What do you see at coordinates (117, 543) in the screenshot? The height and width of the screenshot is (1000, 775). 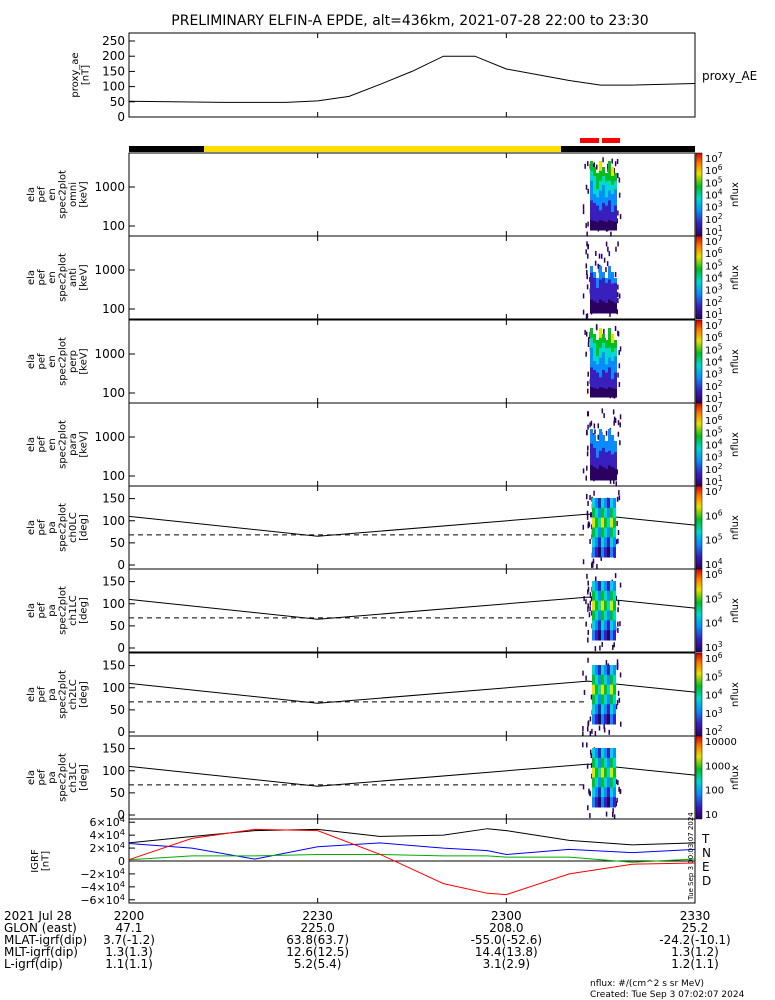 I see `pa-y-tick-label: 50` at bounding box center [117, 543].